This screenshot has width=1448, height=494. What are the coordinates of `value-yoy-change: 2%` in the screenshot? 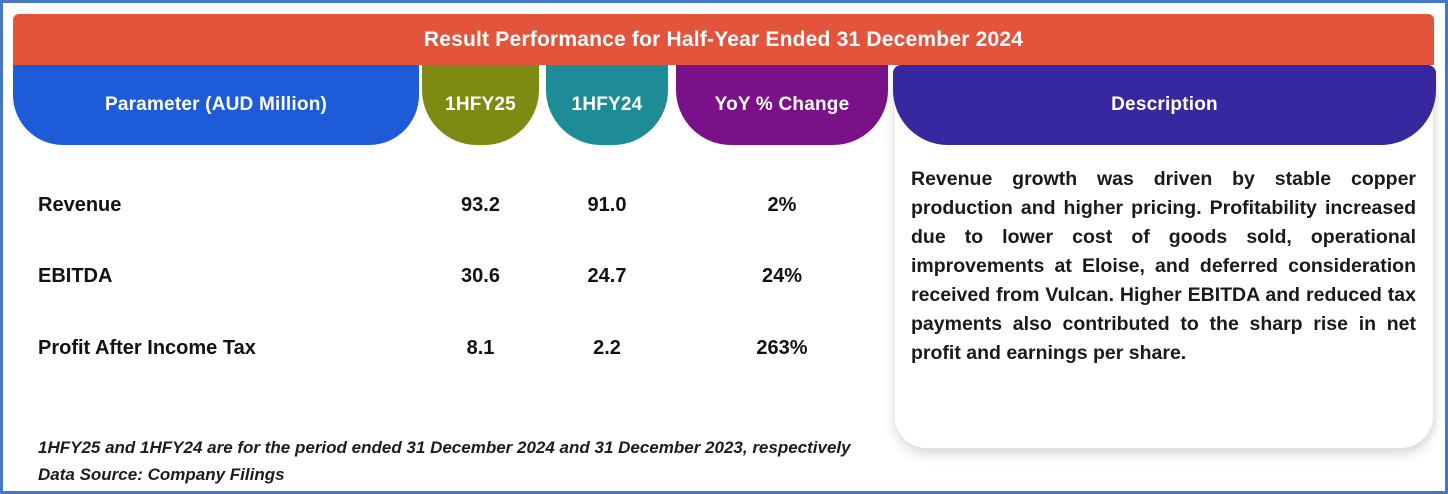 It's located at (782, 205).